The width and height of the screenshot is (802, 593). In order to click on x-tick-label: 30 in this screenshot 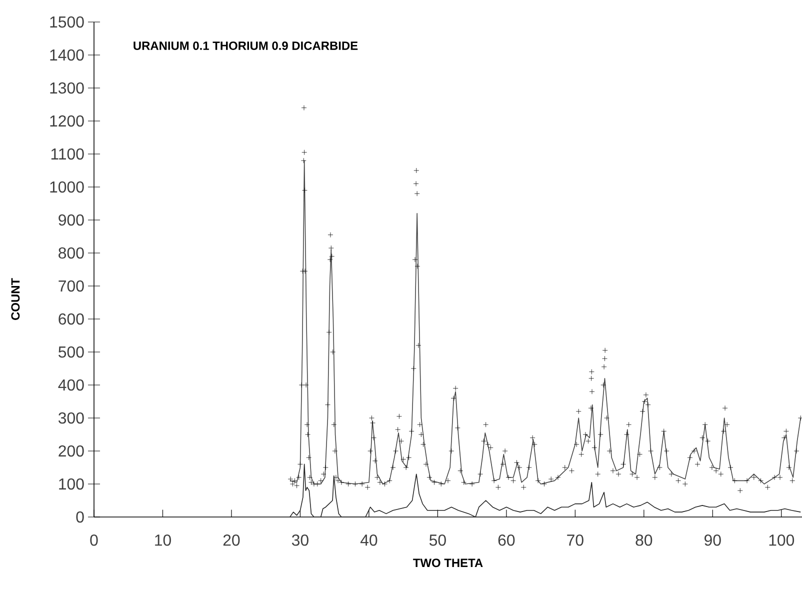, I will do `click(300, 540)`.